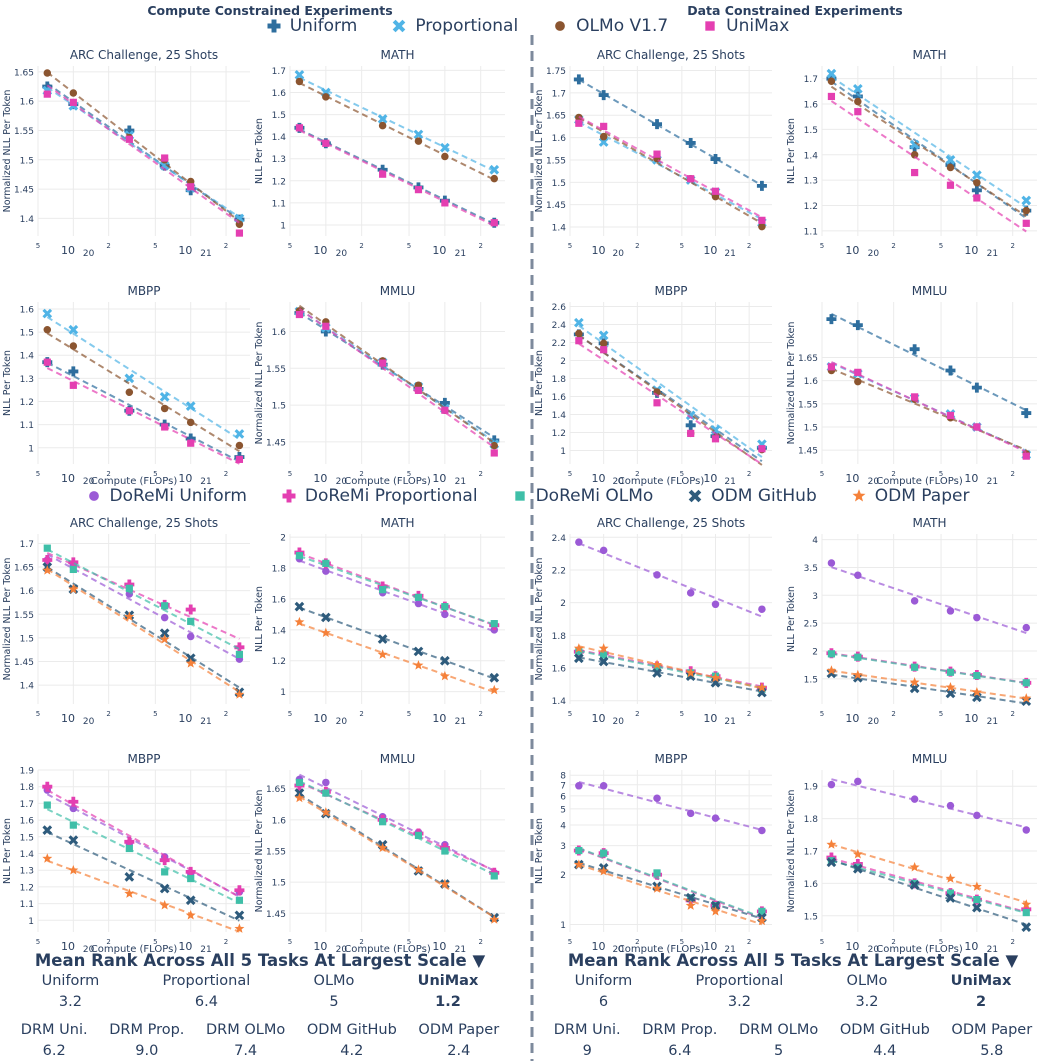 Image resolution: width=1055 pixels, height=1062 pixels. What do you see at coordinates (582, 496) in the screenshot?
I see `legend-bottom-item-2: DoReMi OLMo` at bounding box center [582, 496].